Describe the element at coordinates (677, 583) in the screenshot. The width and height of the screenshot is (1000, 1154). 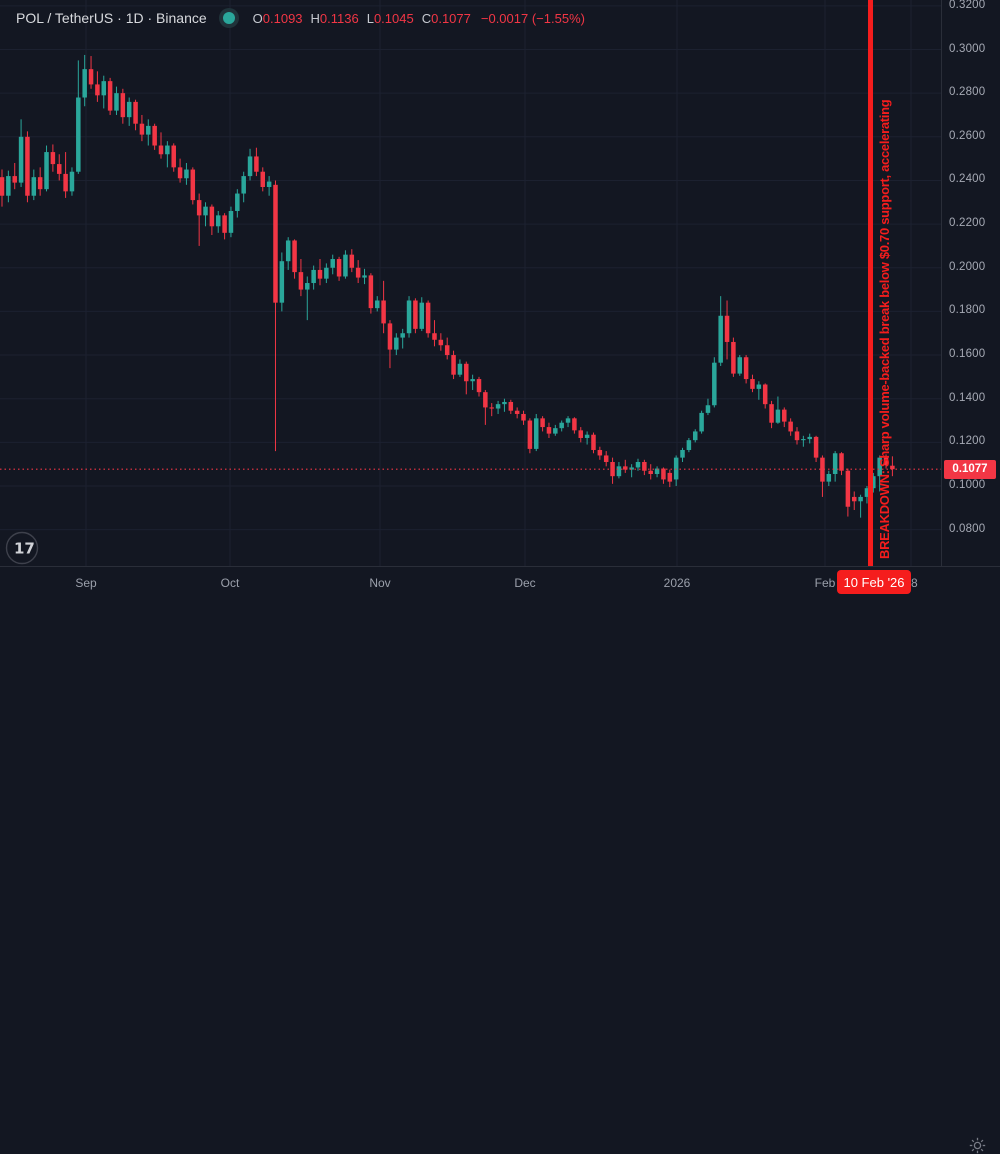
I see `time-axis-label: 2026` at that location.